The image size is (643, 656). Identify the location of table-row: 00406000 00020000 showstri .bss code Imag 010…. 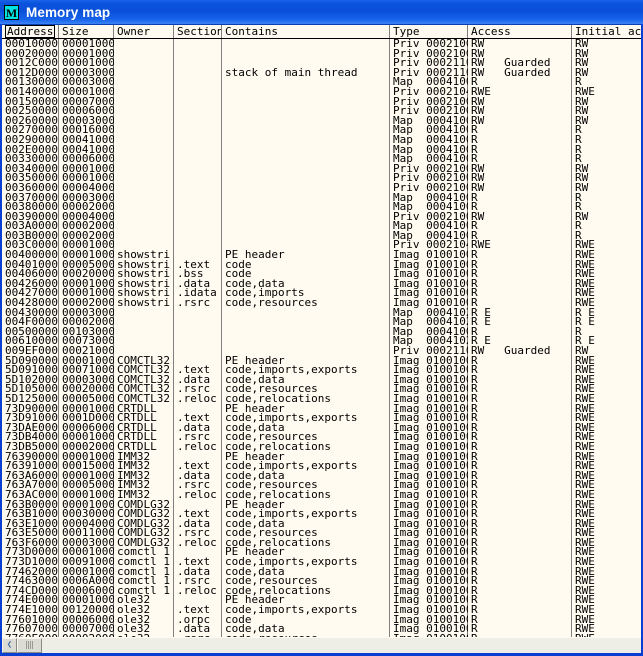
(321, 274).